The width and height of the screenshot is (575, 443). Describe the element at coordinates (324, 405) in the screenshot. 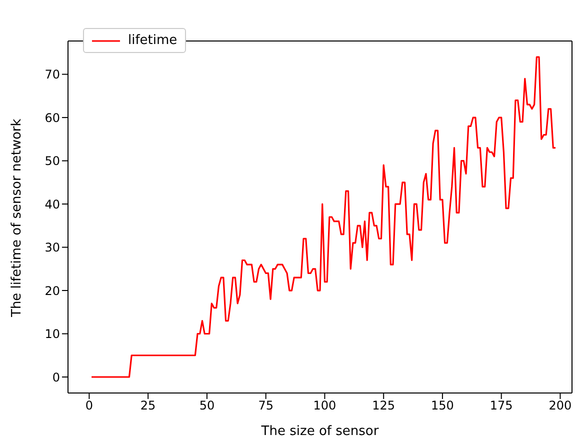

I see `x-tick-label: 100` at that location.